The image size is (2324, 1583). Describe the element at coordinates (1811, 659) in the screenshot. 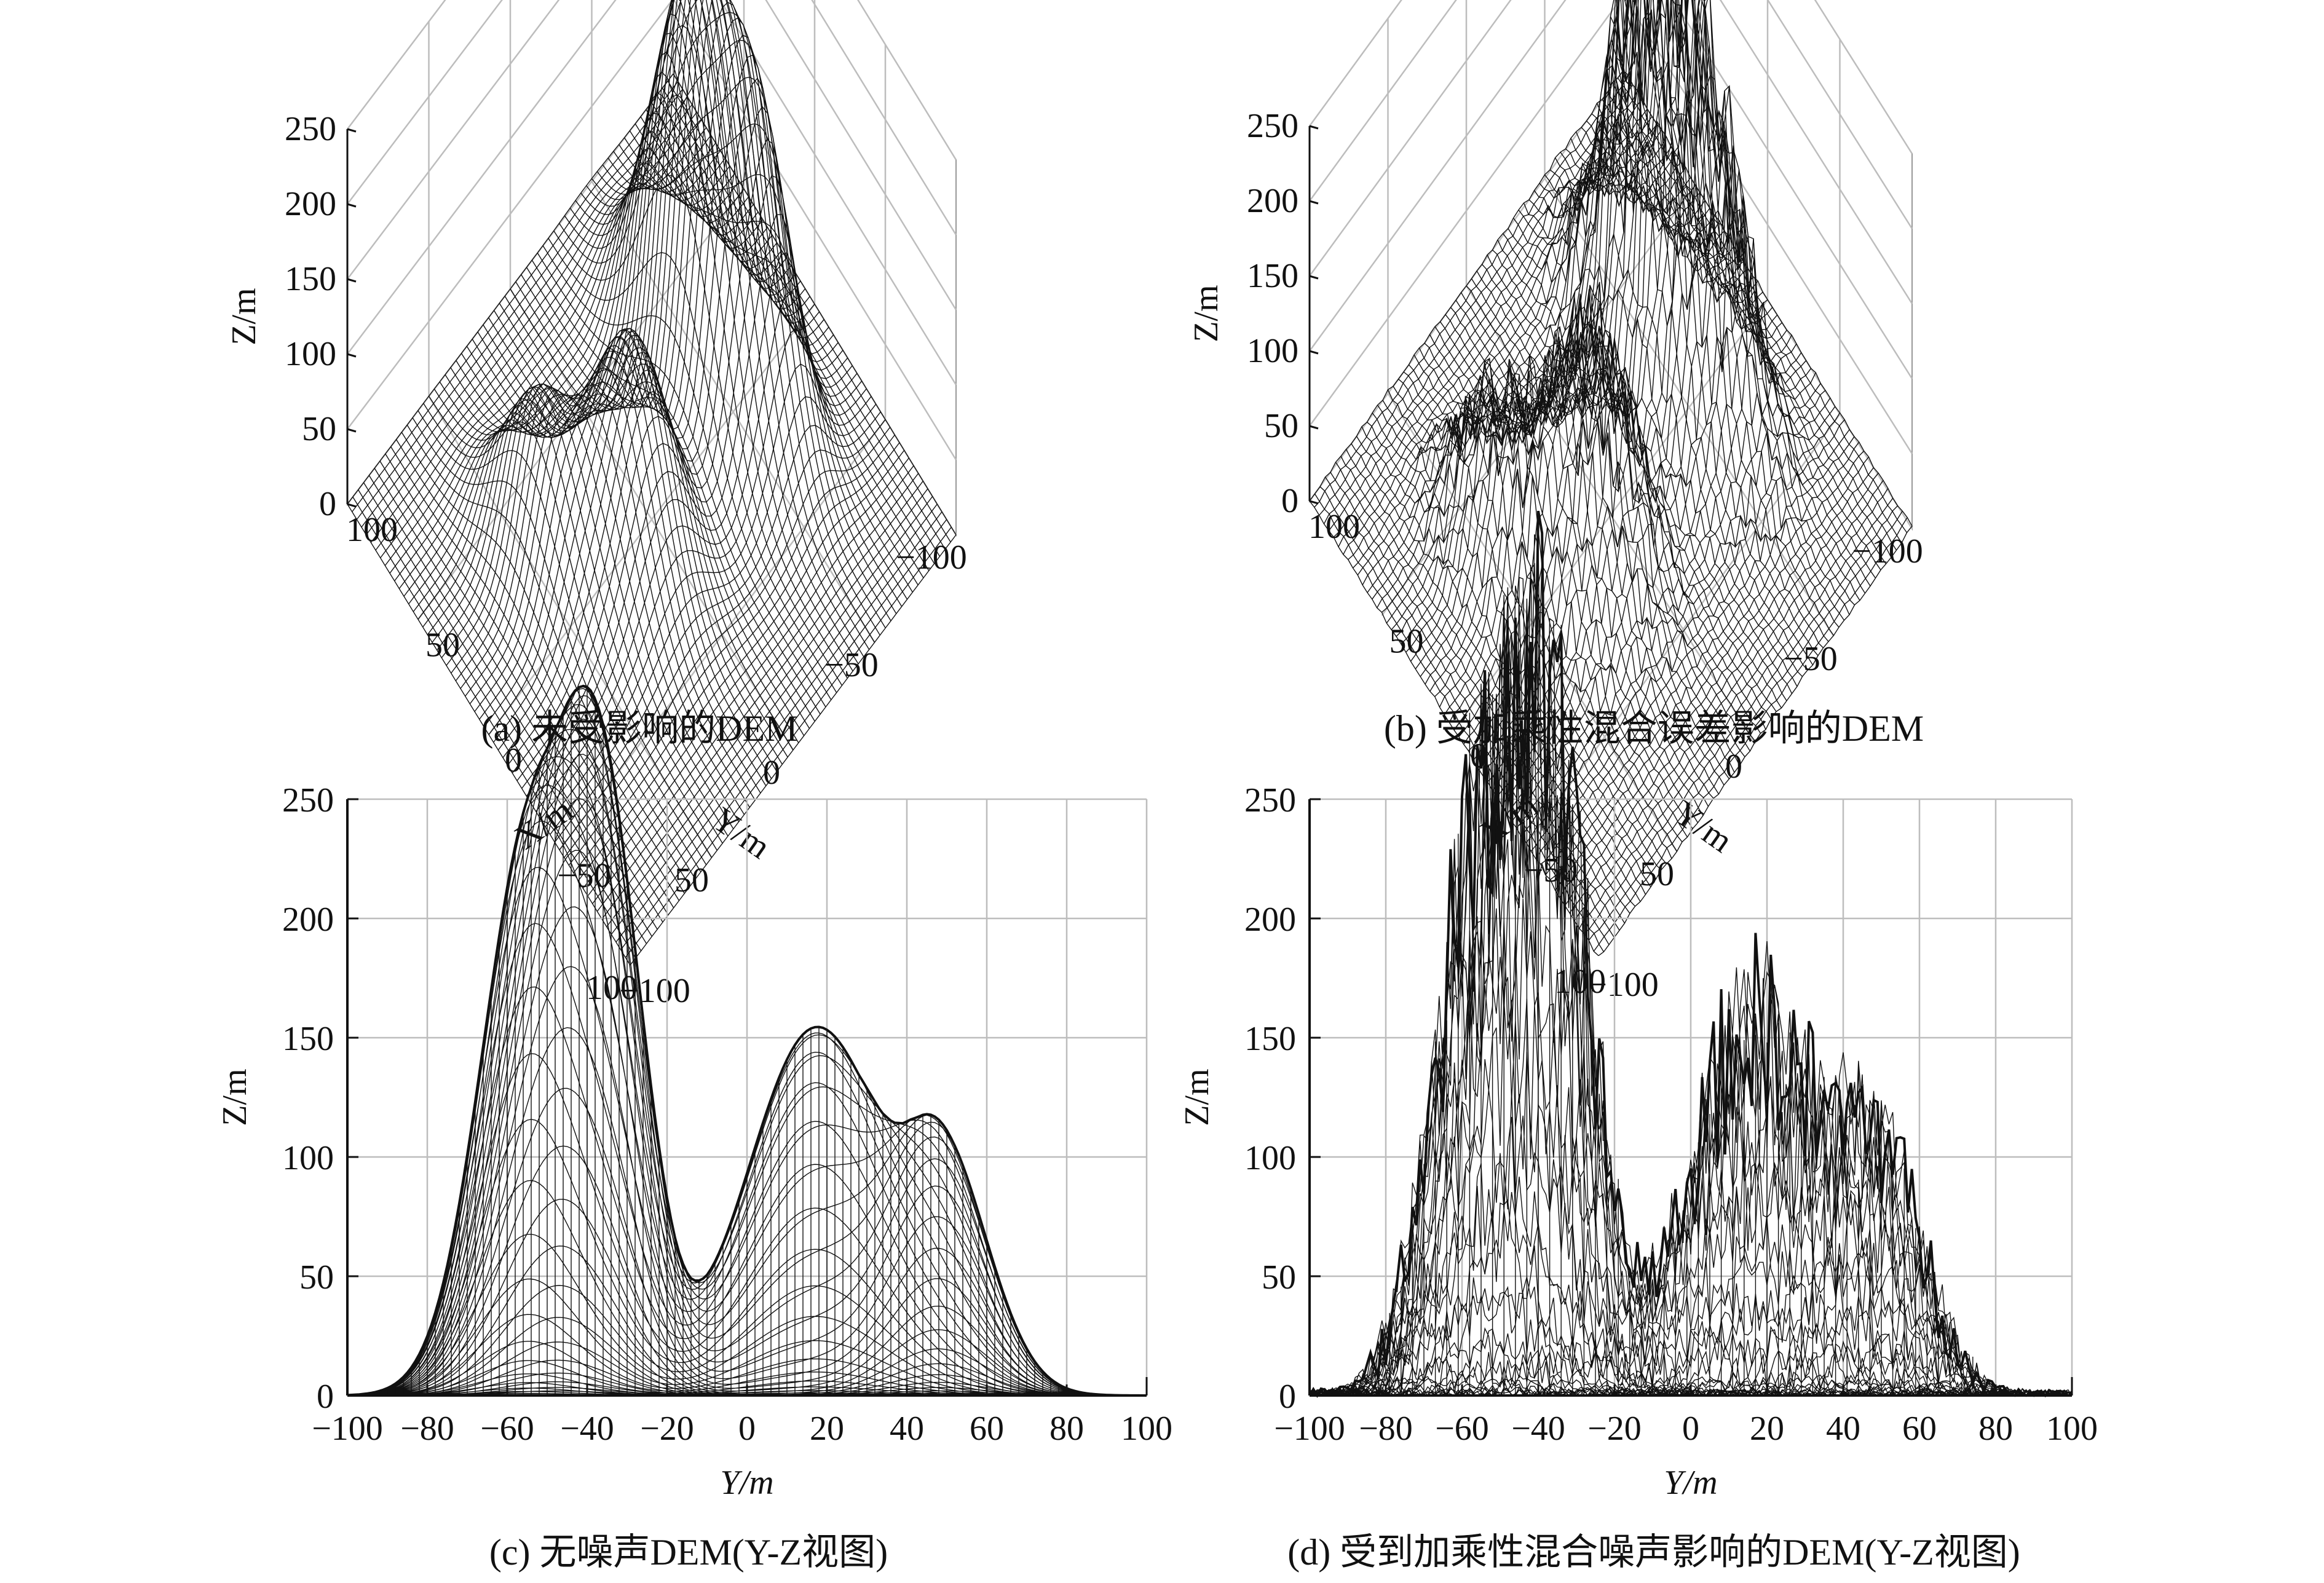

I see `y-tick-label: −50` at that location.